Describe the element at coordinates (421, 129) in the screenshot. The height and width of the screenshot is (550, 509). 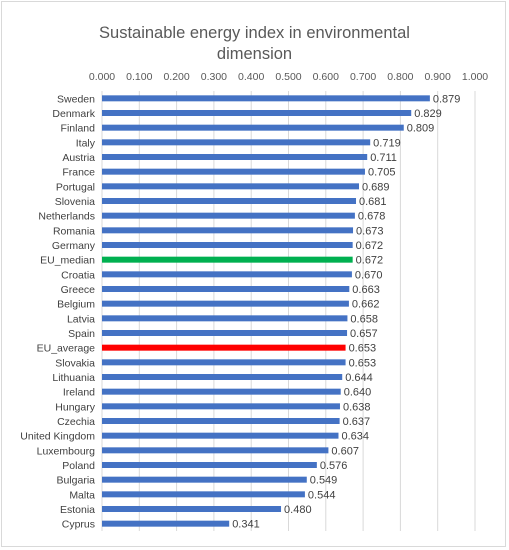
I see `data-label: 0.809` at that location.